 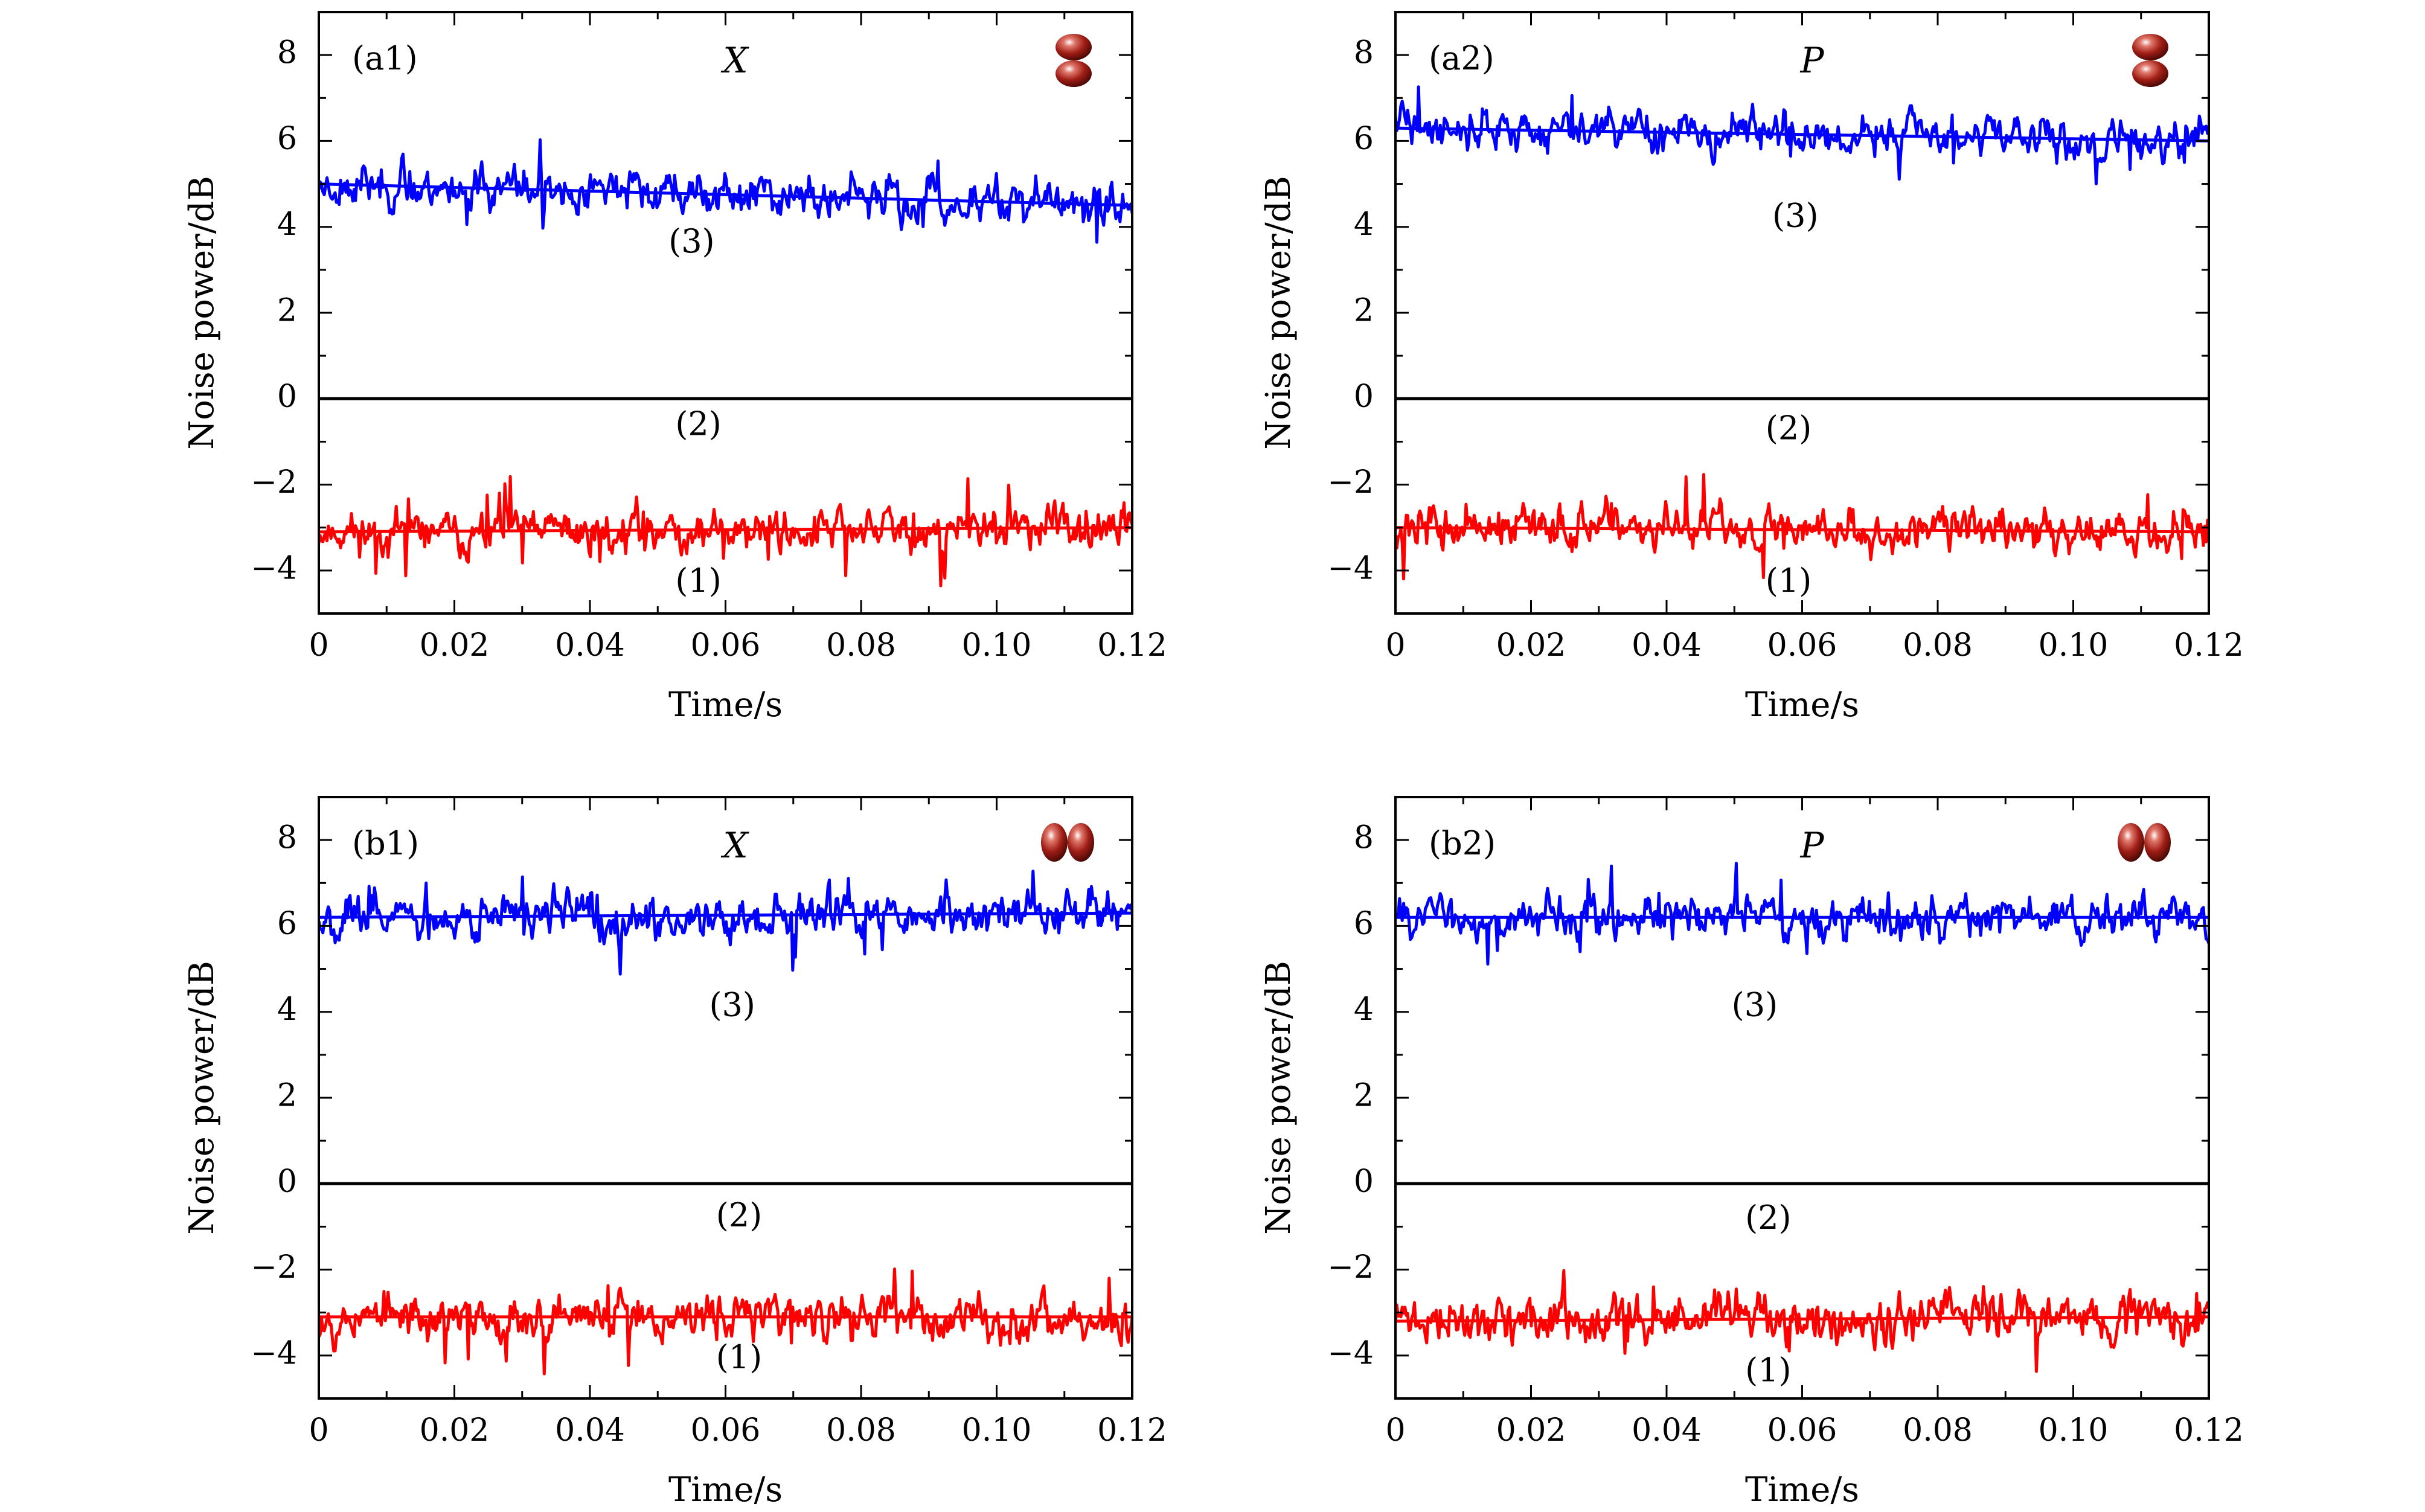 What do you see at coordinates (1462, 843) in the screenshot?
I see `panel-label: (b2)` at bounding box center [1462, 843].